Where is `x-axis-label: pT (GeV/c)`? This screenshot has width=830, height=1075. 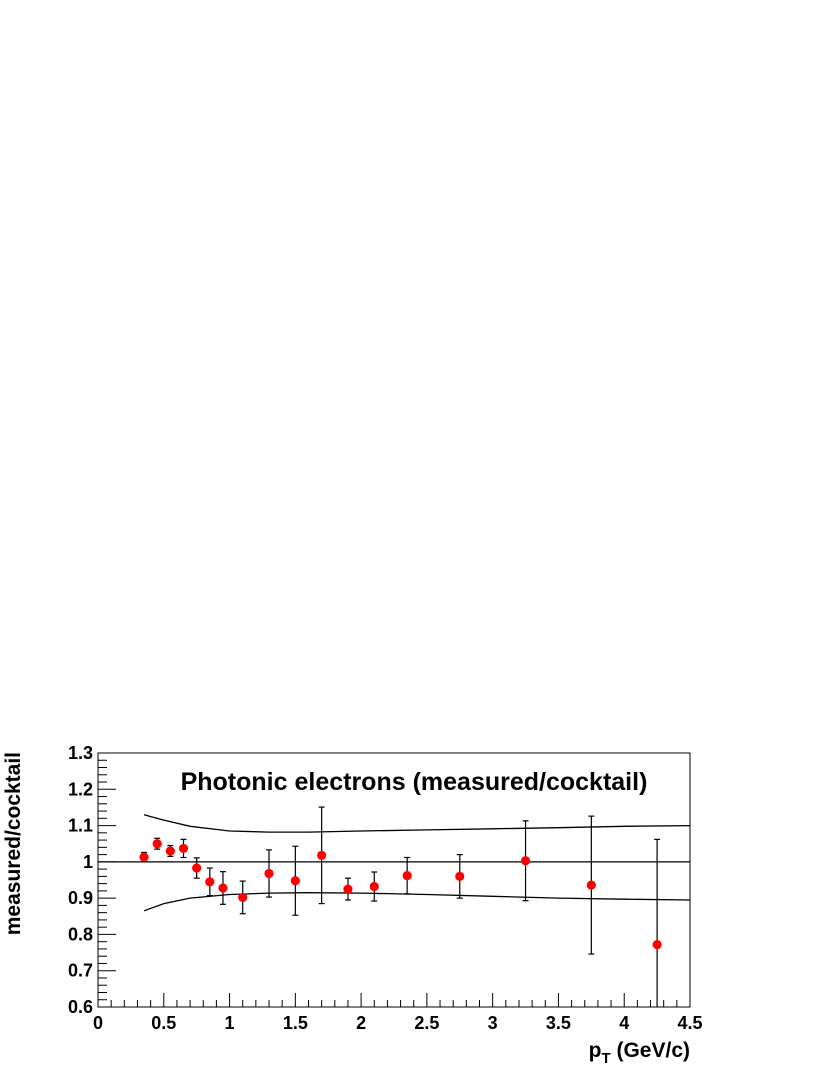 x-axis-label: pT (GeV/c) is located at coordinates (639, 1053).